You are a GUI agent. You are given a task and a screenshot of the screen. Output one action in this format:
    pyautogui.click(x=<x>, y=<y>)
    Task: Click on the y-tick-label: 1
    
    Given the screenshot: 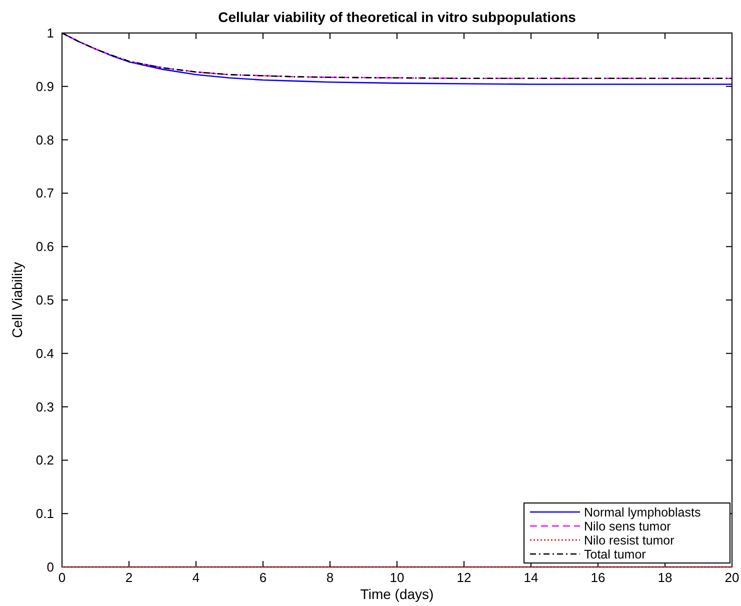 What is the action you would take?
    pyautogui.click(x=50, y=33)
    